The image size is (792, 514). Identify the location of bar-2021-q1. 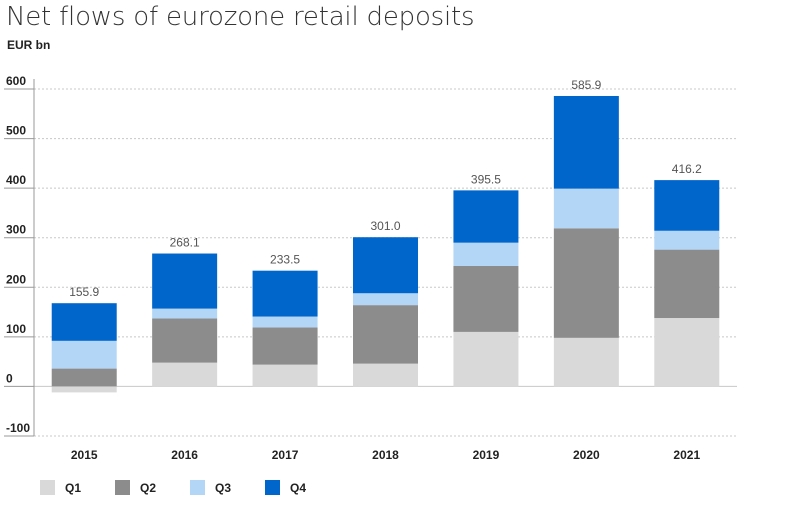
(687, 352).